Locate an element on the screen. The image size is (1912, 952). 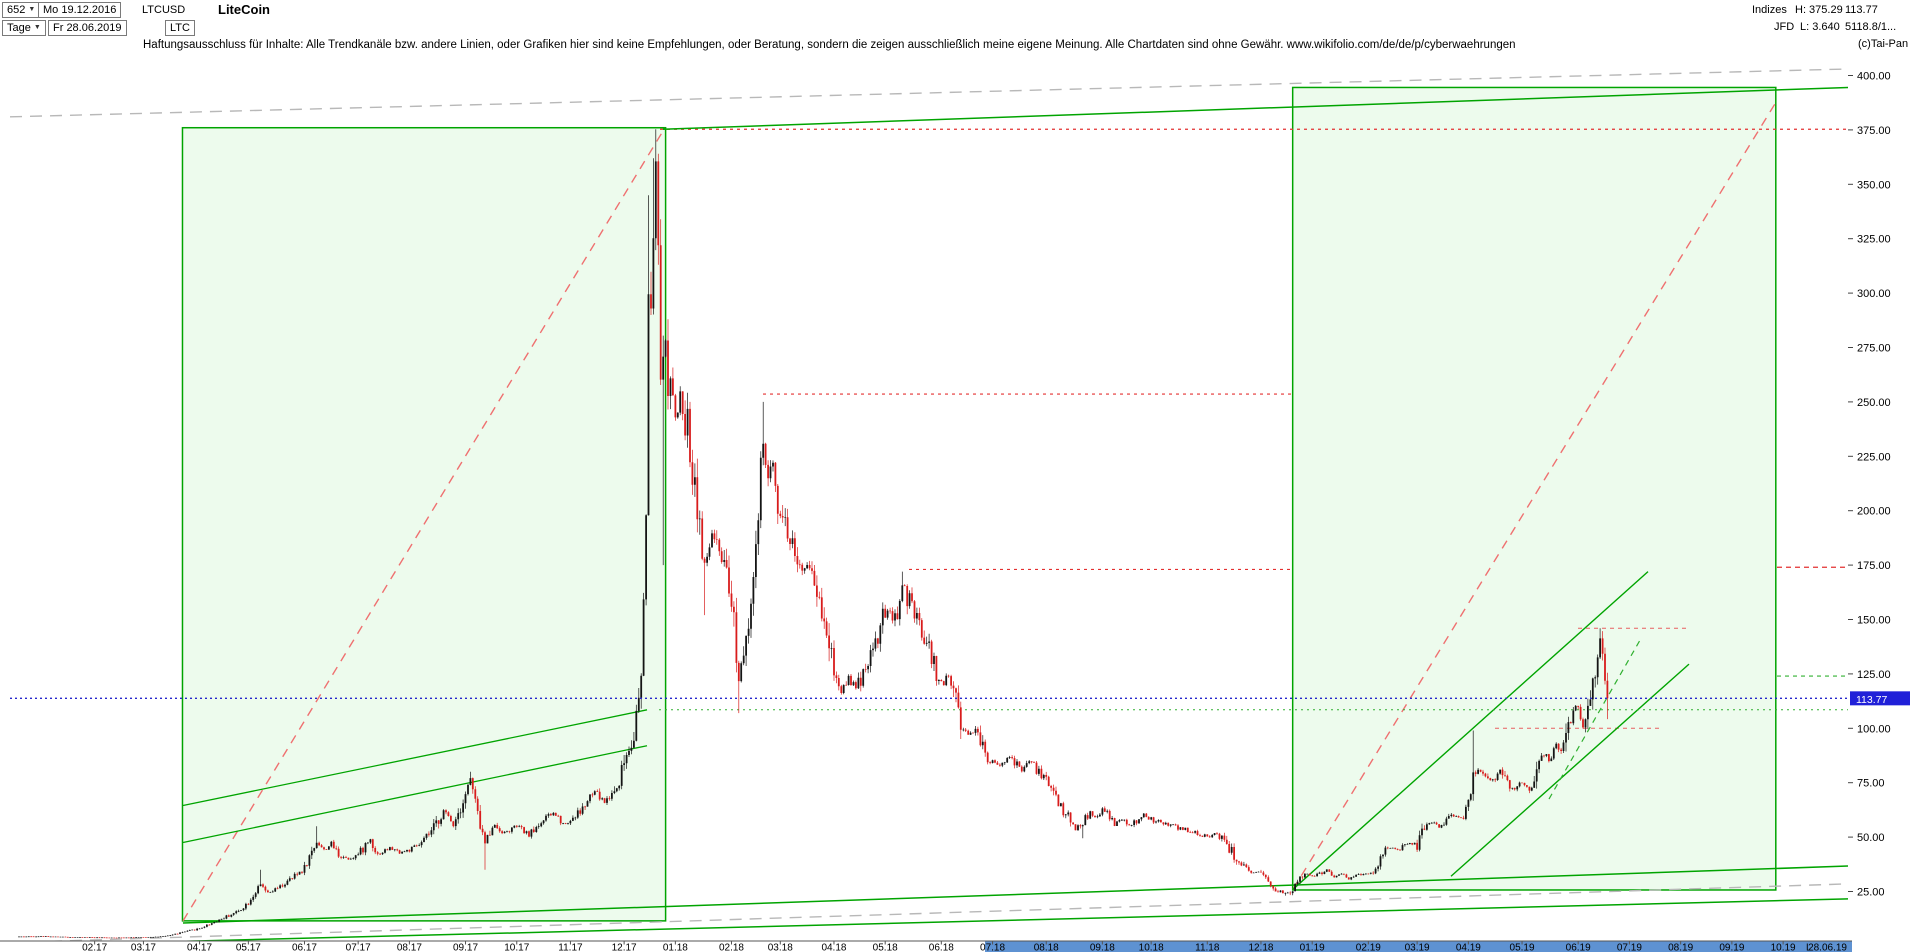
x-axis-label: 02.17 is located at coordinates (94, 947).